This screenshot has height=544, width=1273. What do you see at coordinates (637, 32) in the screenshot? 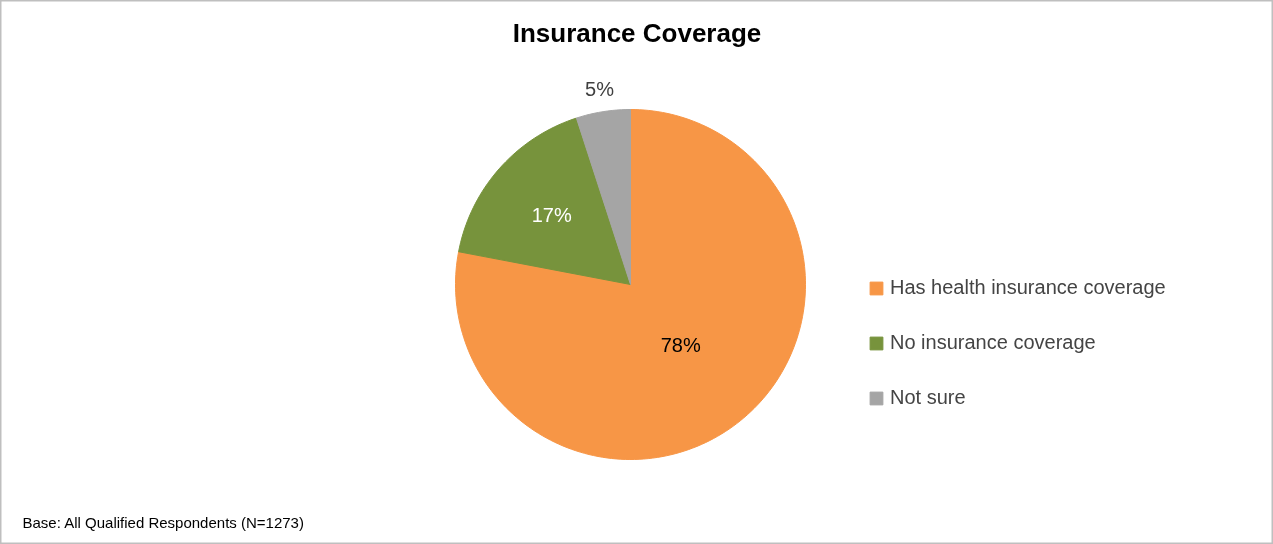
I see `chart-title: Insurance Coverage` at bounding box center [637, 32].